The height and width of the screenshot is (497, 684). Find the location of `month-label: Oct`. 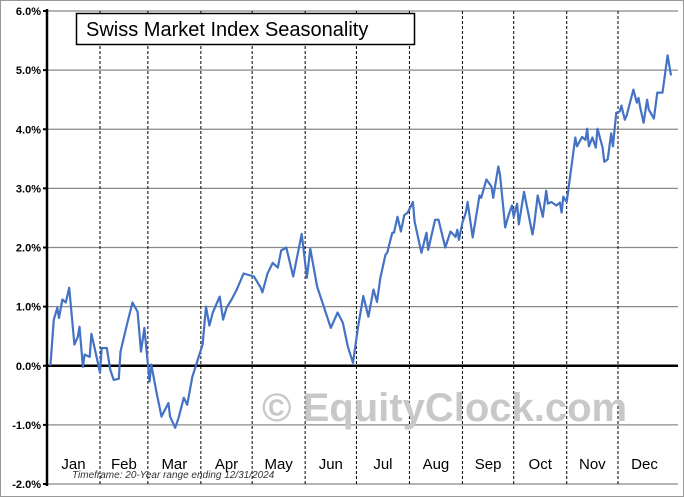

month-label: Oct is located at coordinates (541, 464).